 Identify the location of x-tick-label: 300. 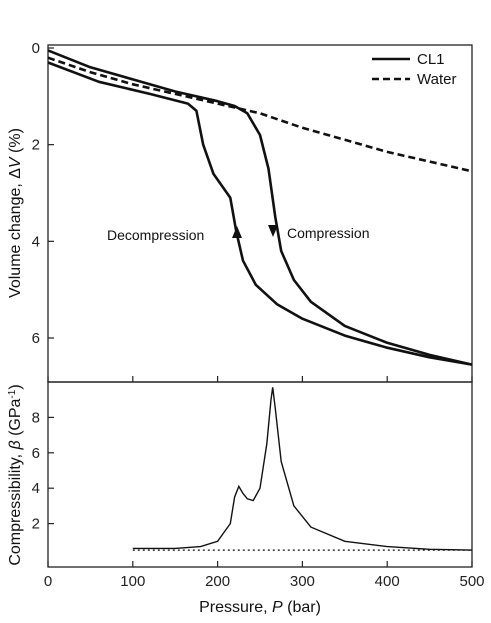
(302, 581).